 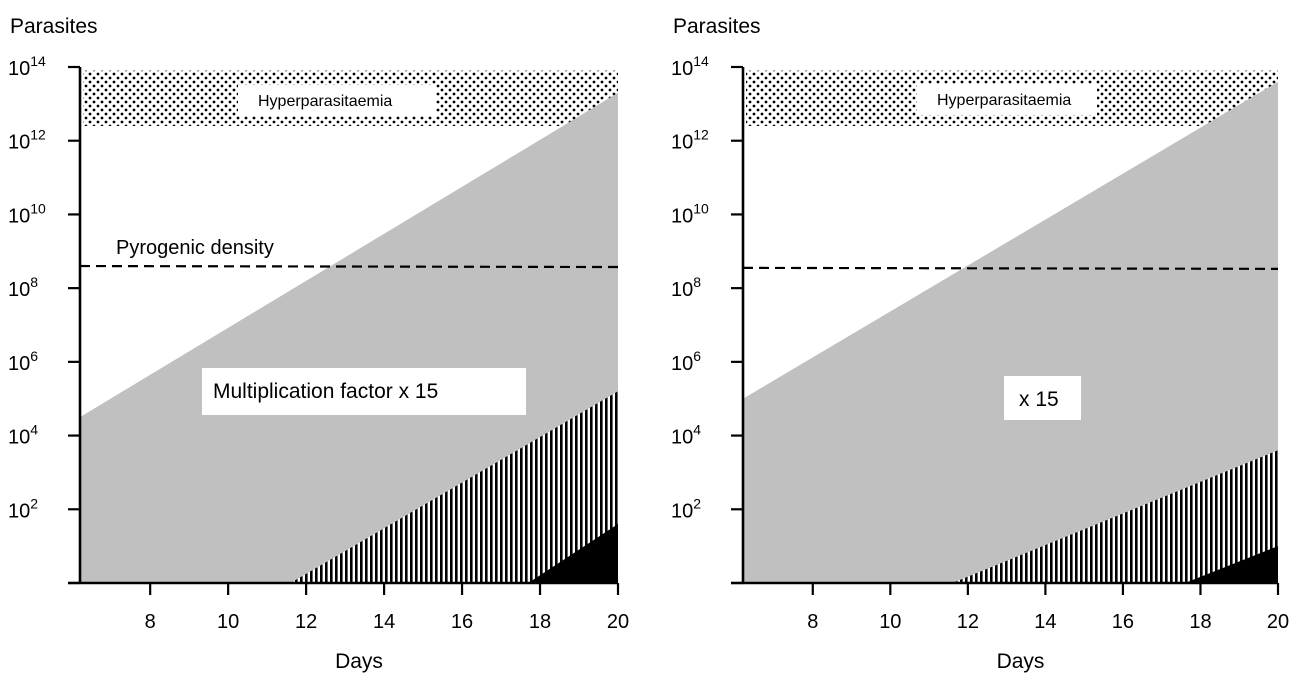 What do you see at coordinates (195, 248) in the screenshot?
I see `pyrogenic-density-label: Pyrogenic density` at bounding box center [195, 248].